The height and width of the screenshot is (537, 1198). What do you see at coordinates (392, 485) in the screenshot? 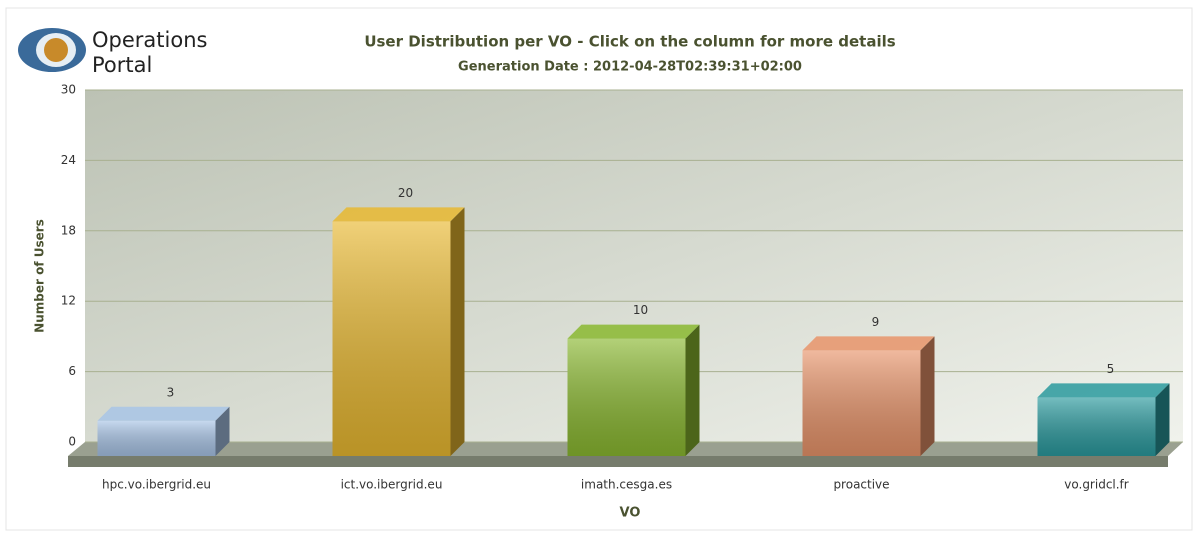
I see `x-tick-label: ict.vo.ibergrid.eu` at bounding box center [392, 485].